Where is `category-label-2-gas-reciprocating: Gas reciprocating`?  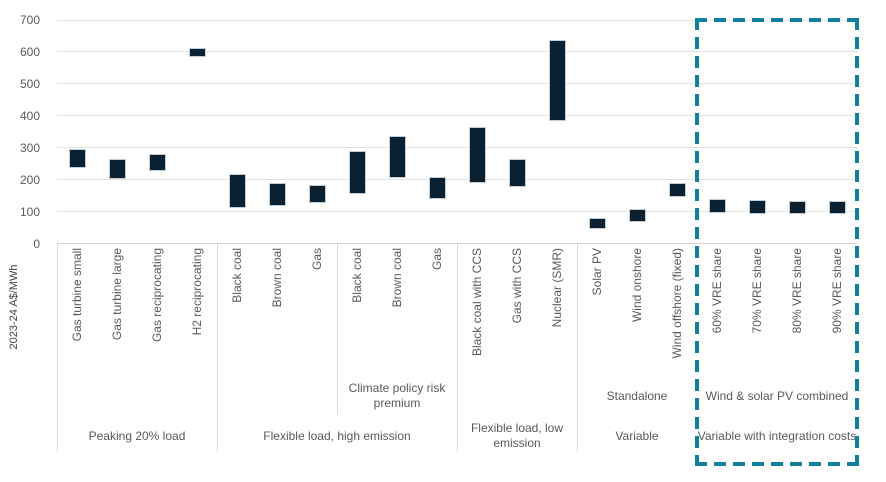
category-label-2-gas-reciprocating: Gas reciprocating is located at coordinates (157, 295).